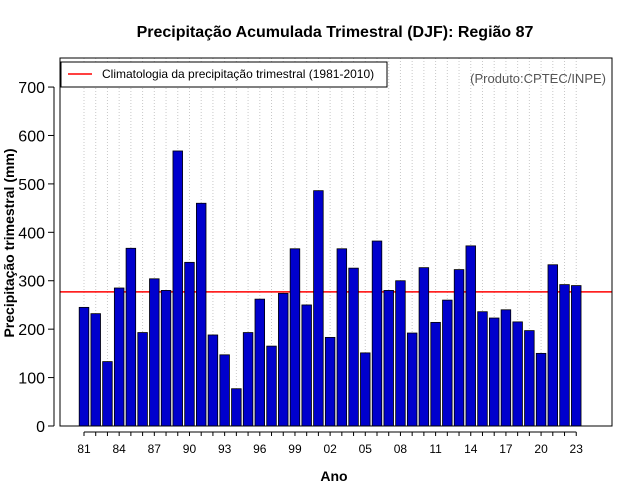 Image resolution: width=640 pixels, height=500 pixels. I want to click on x-tick-label: 81, so click(84, 449).